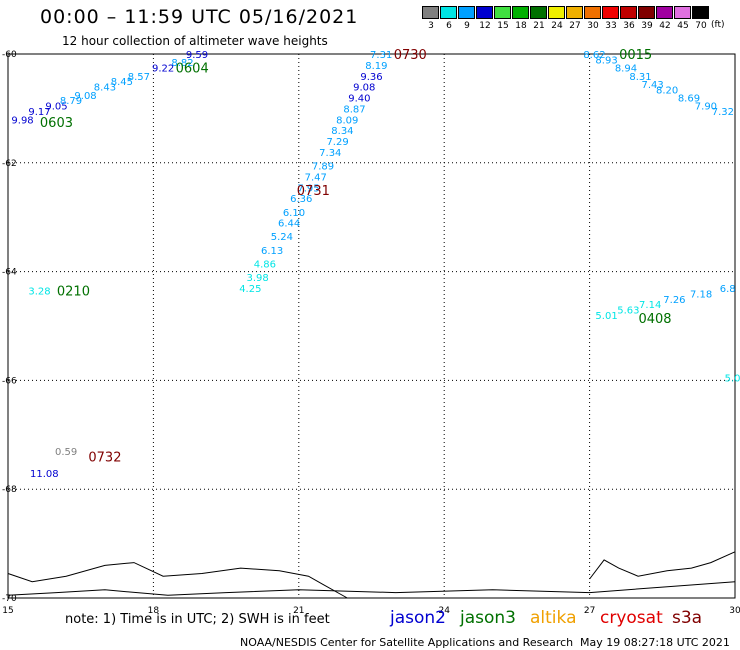  Describe the element at coordinates (342, 131) in the screenshot. I see `wave-height-value: 8.34` at that location.